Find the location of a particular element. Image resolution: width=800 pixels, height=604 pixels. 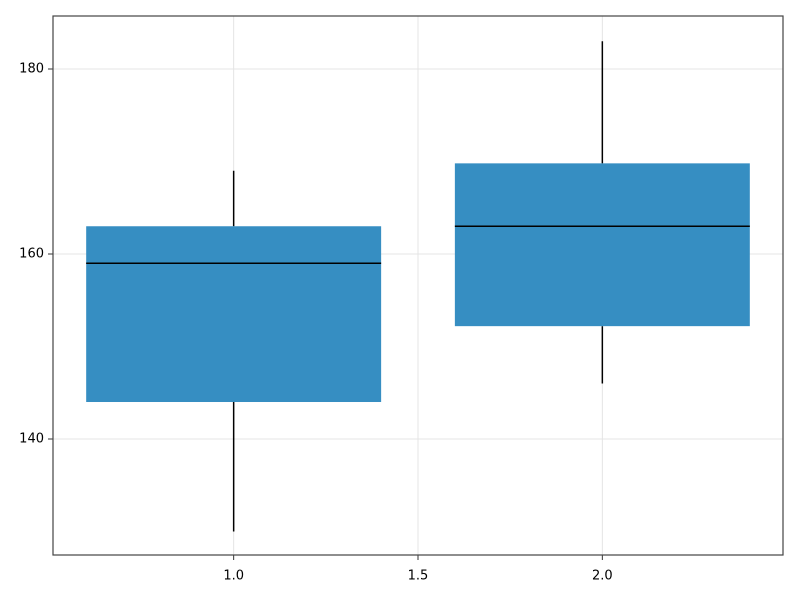

y-tick-label: 140 is located at coordinates (31, 439).